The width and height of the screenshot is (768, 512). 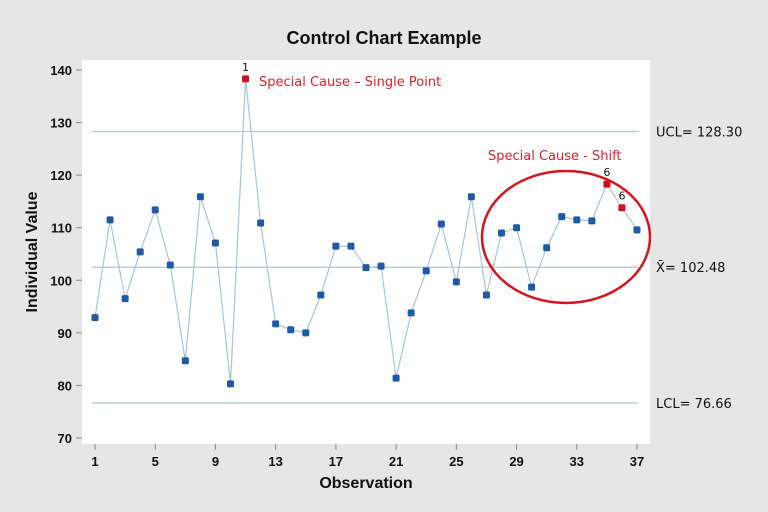 What do you see at coordinates (516, 461) in the screenshot?
I see `x-tick-label: 29` at bounding box center [516, 461].